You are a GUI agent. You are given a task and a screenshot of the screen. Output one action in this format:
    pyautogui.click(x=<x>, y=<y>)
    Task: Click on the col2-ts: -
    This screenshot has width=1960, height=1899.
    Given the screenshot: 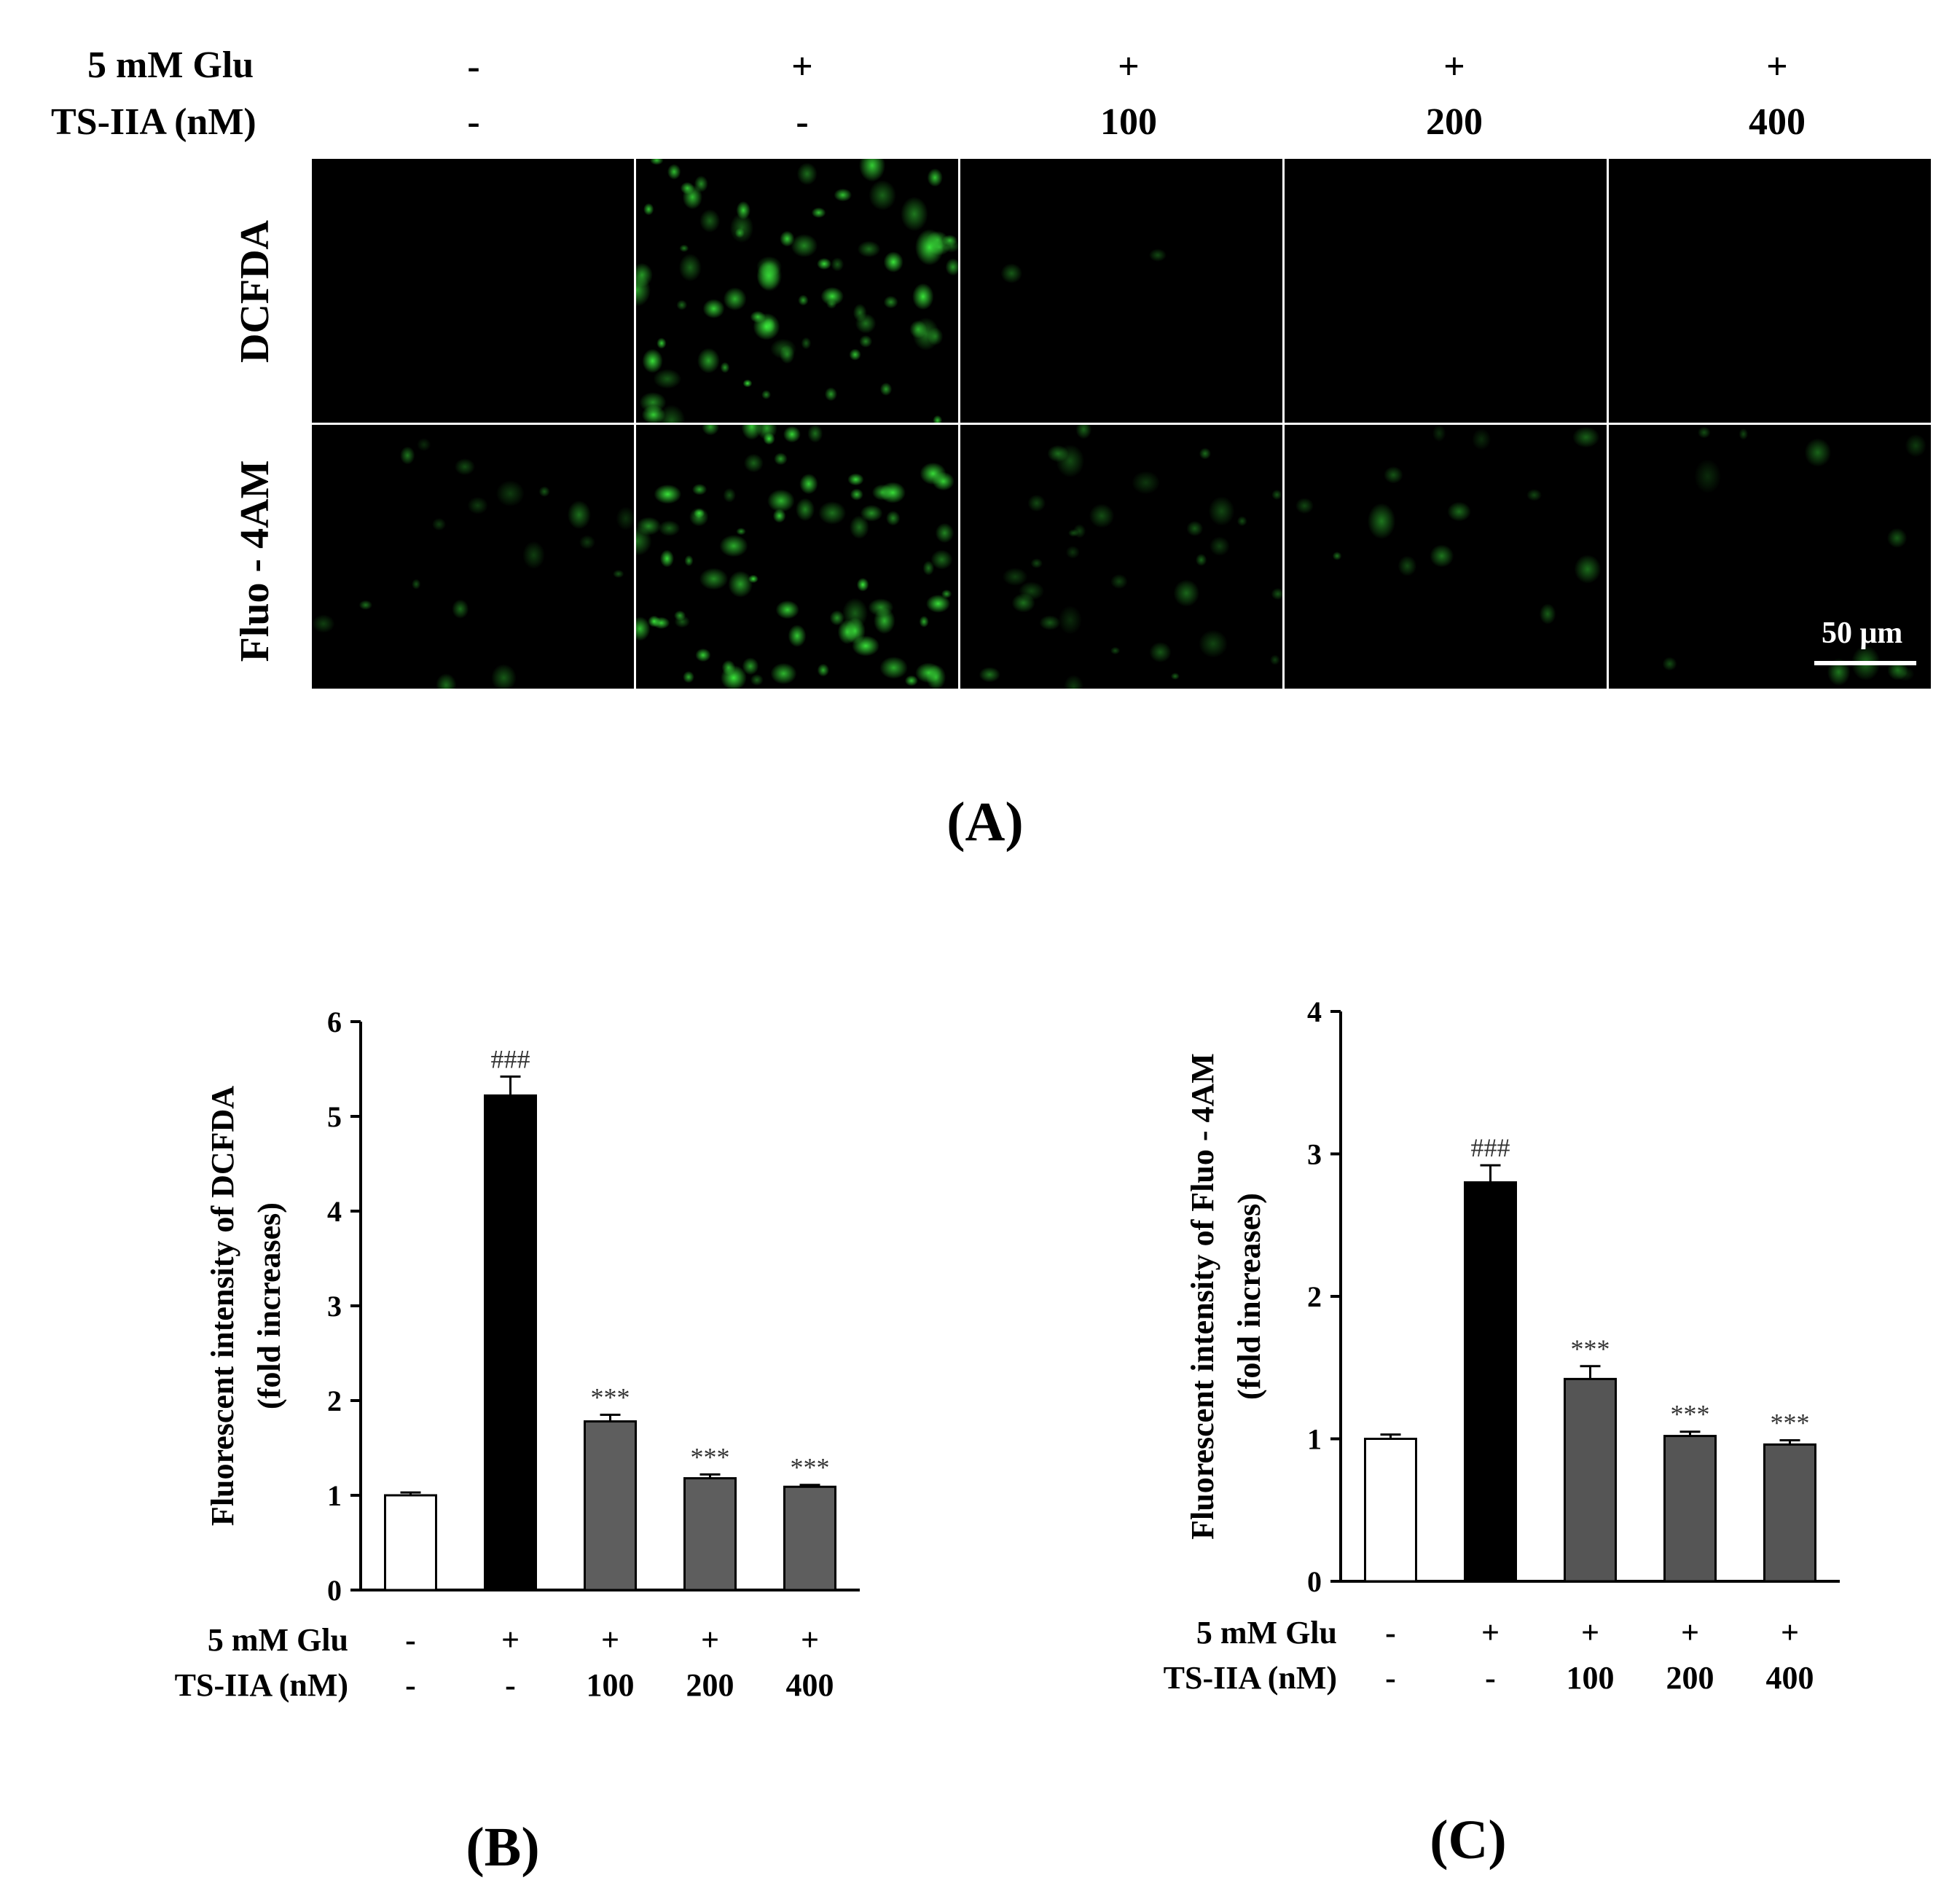 What is the action you would take?
    pyautogui.click(x=802, y=122)
    